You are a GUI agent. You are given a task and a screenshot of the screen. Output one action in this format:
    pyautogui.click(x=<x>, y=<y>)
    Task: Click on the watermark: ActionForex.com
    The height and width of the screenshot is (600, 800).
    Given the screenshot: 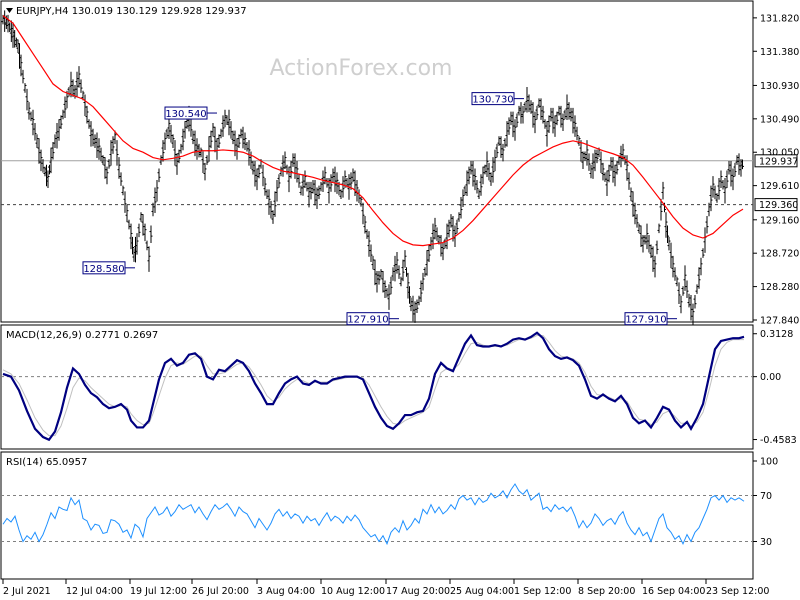 What is the action you would take?
    pyautogui.click(x=361, y=68)
    